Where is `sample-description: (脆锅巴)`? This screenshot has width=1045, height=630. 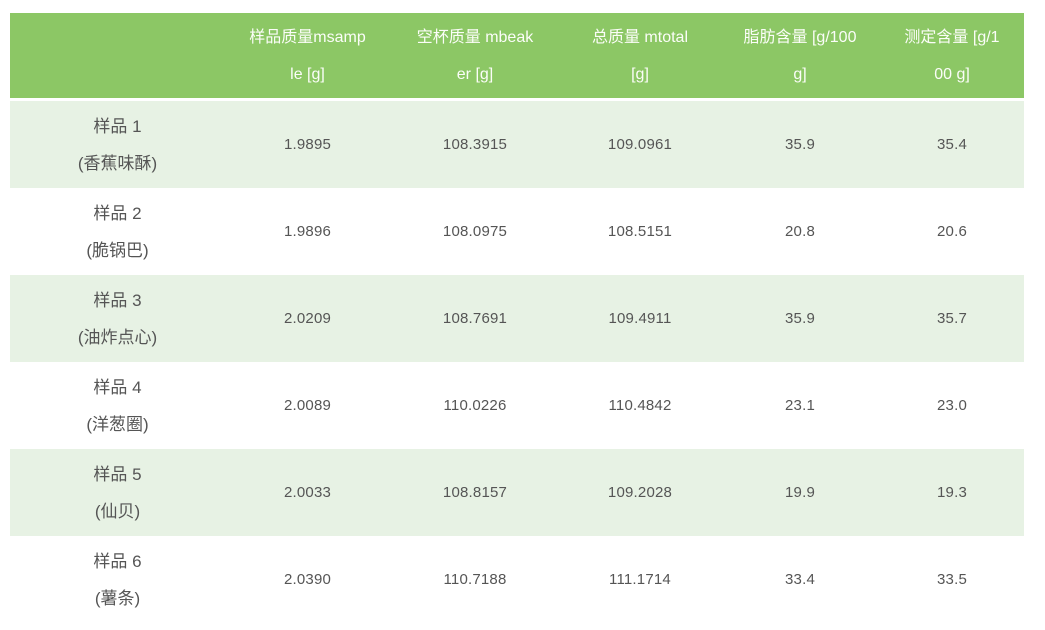 sample-description: (脆锅巴) is located at coordinates (117, 250).